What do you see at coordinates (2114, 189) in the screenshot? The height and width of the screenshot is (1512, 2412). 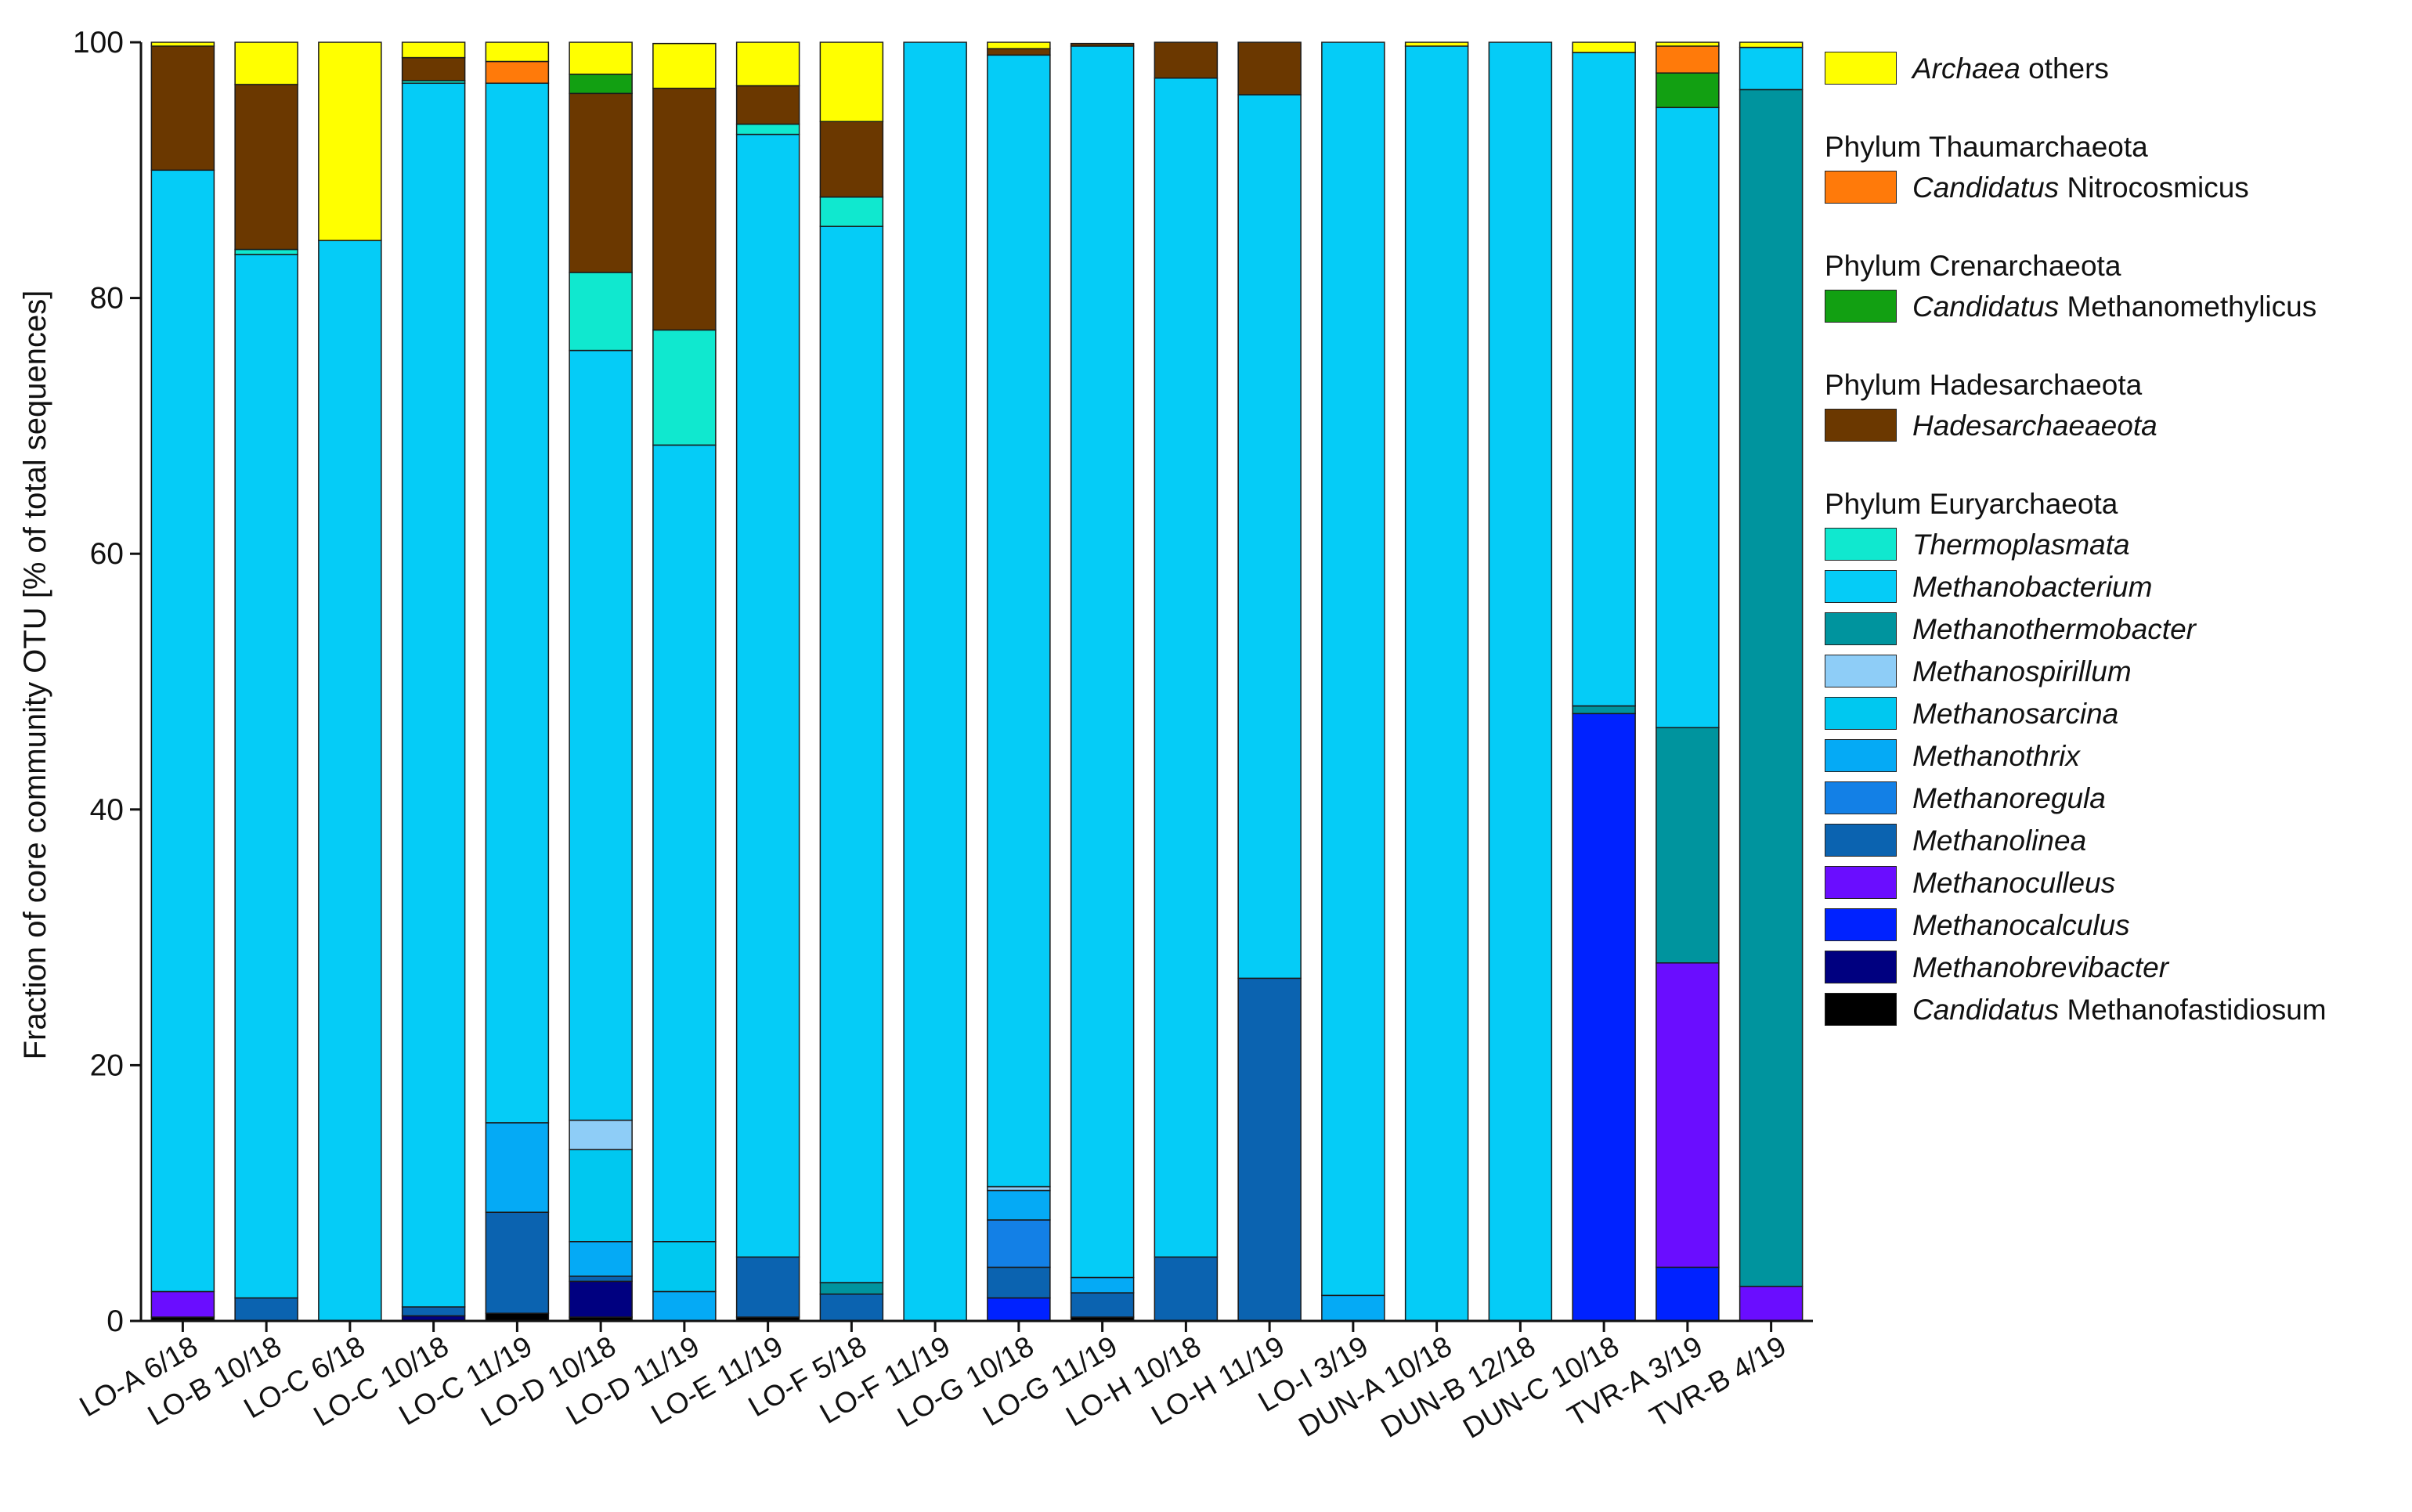 I see `legend-item: Candidatus Nitrocosmicus` at bounding box center [2114, 189].